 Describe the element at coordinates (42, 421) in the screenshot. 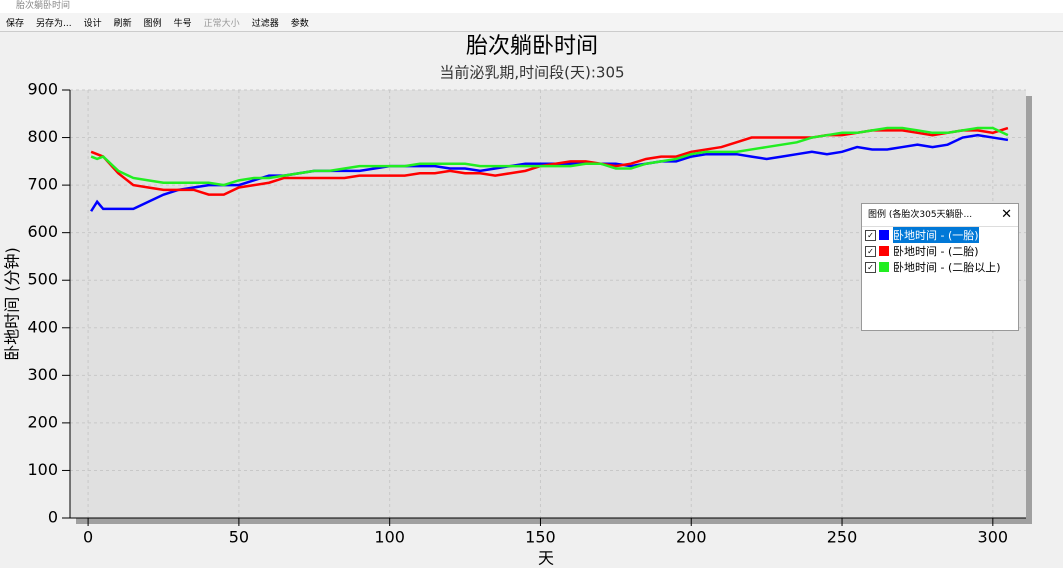

I see `y-tick-label: 200` at that location.